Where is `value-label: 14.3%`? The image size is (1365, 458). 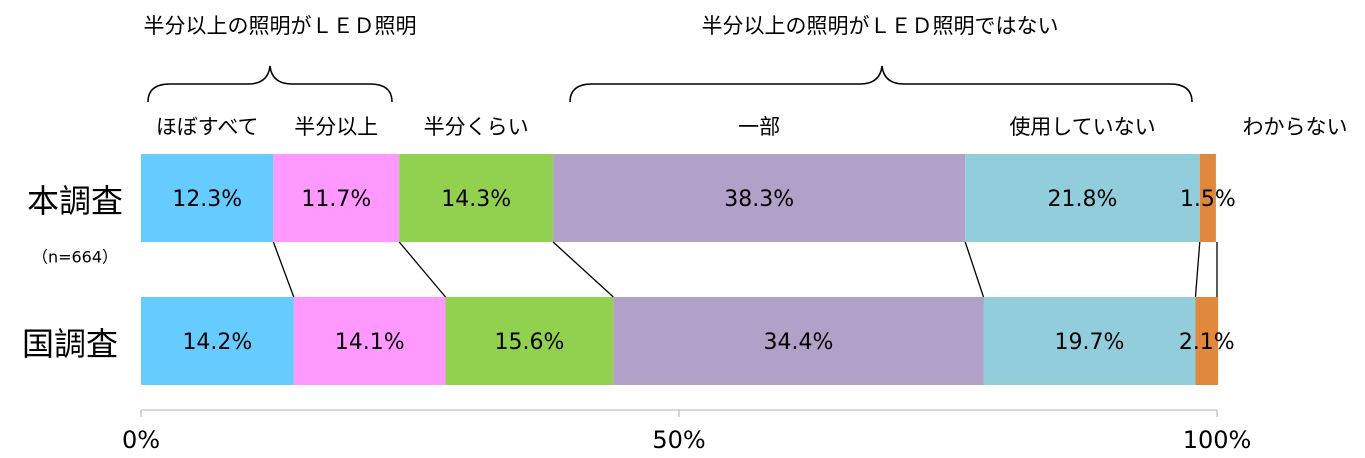
value-label: 14.3% is located at coordinates (476, 199).